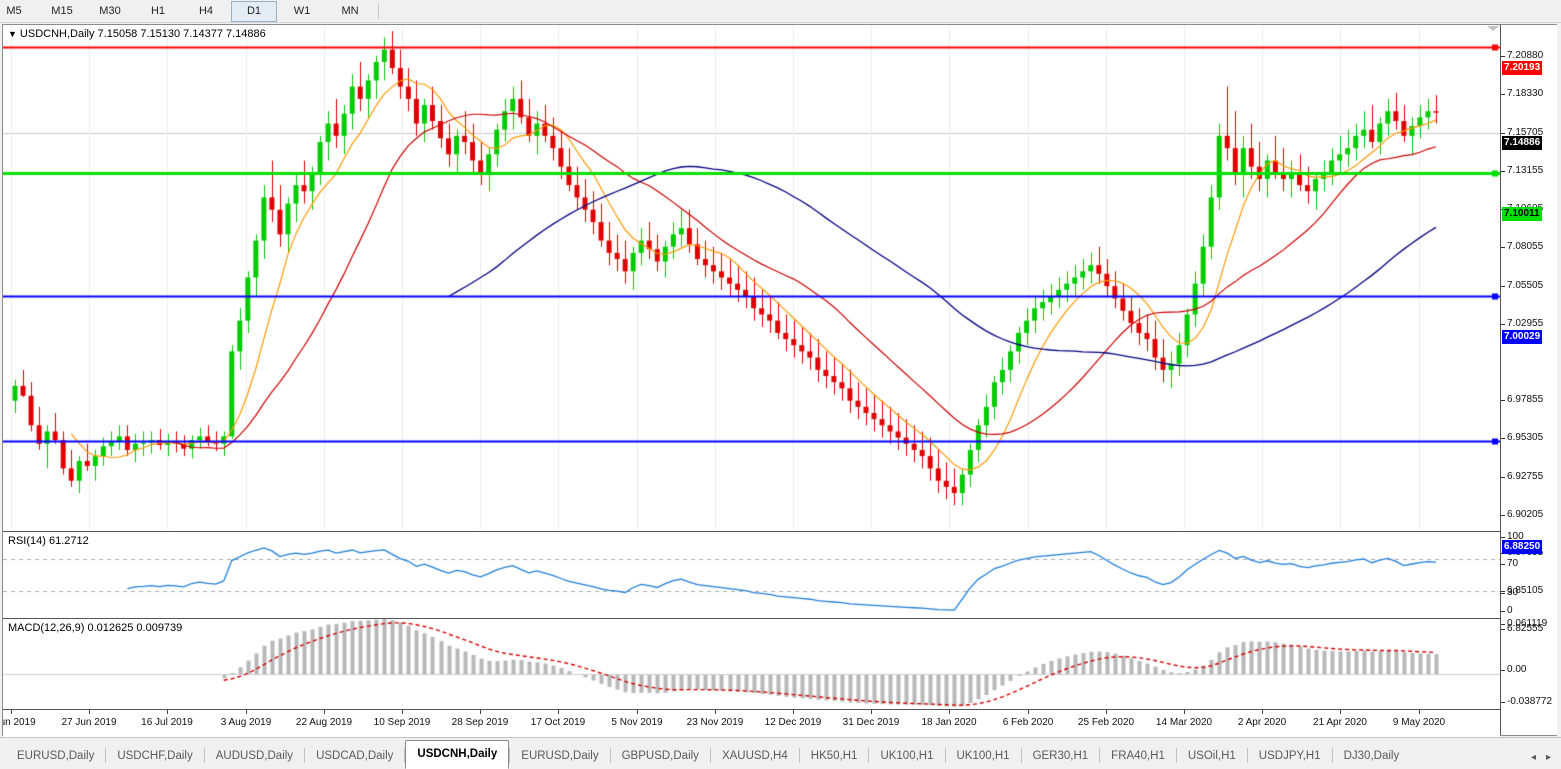 The height and width of the screenshot is (769, 1561). Describe the element at coordinates (14, 10) in the screenshot. I see `timeframe-button-m5: M5` at that location.